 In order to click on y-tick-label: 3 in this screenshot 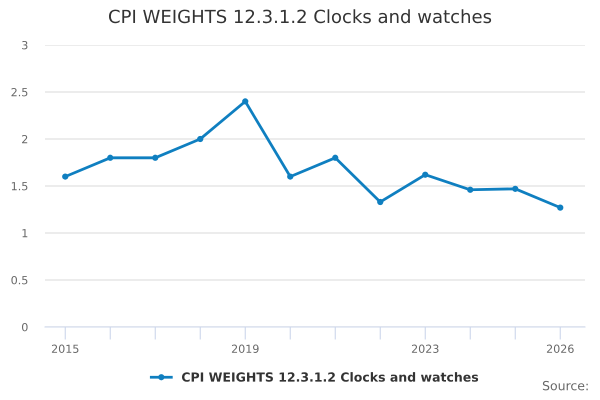, I will do `click(25, 45)`.